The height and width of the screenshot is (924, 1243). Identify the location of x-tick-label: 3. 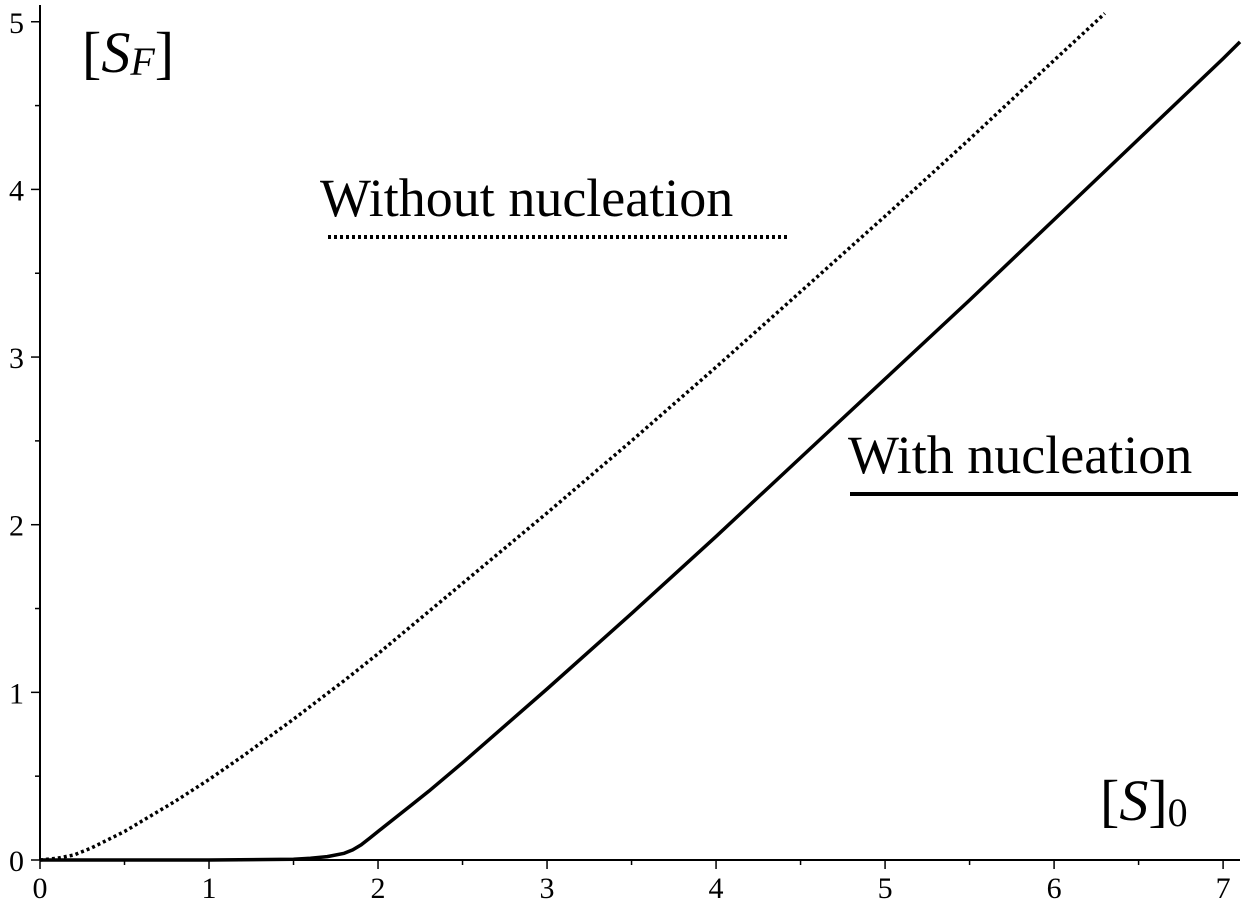
(547, 888).